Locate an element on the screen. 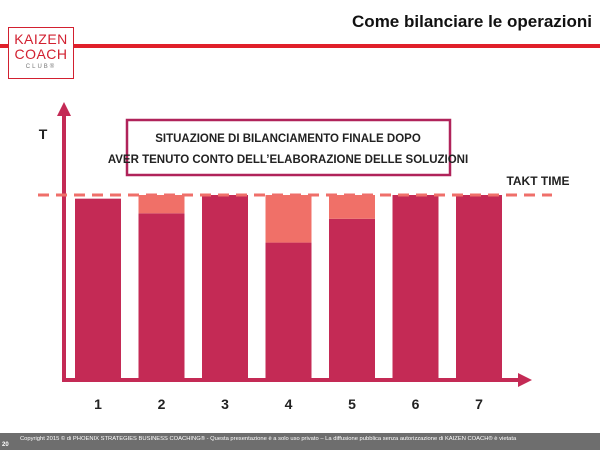 This screenshot has width=600, height=450. logo-line-2: COACH is located at coordinates (41, 54).